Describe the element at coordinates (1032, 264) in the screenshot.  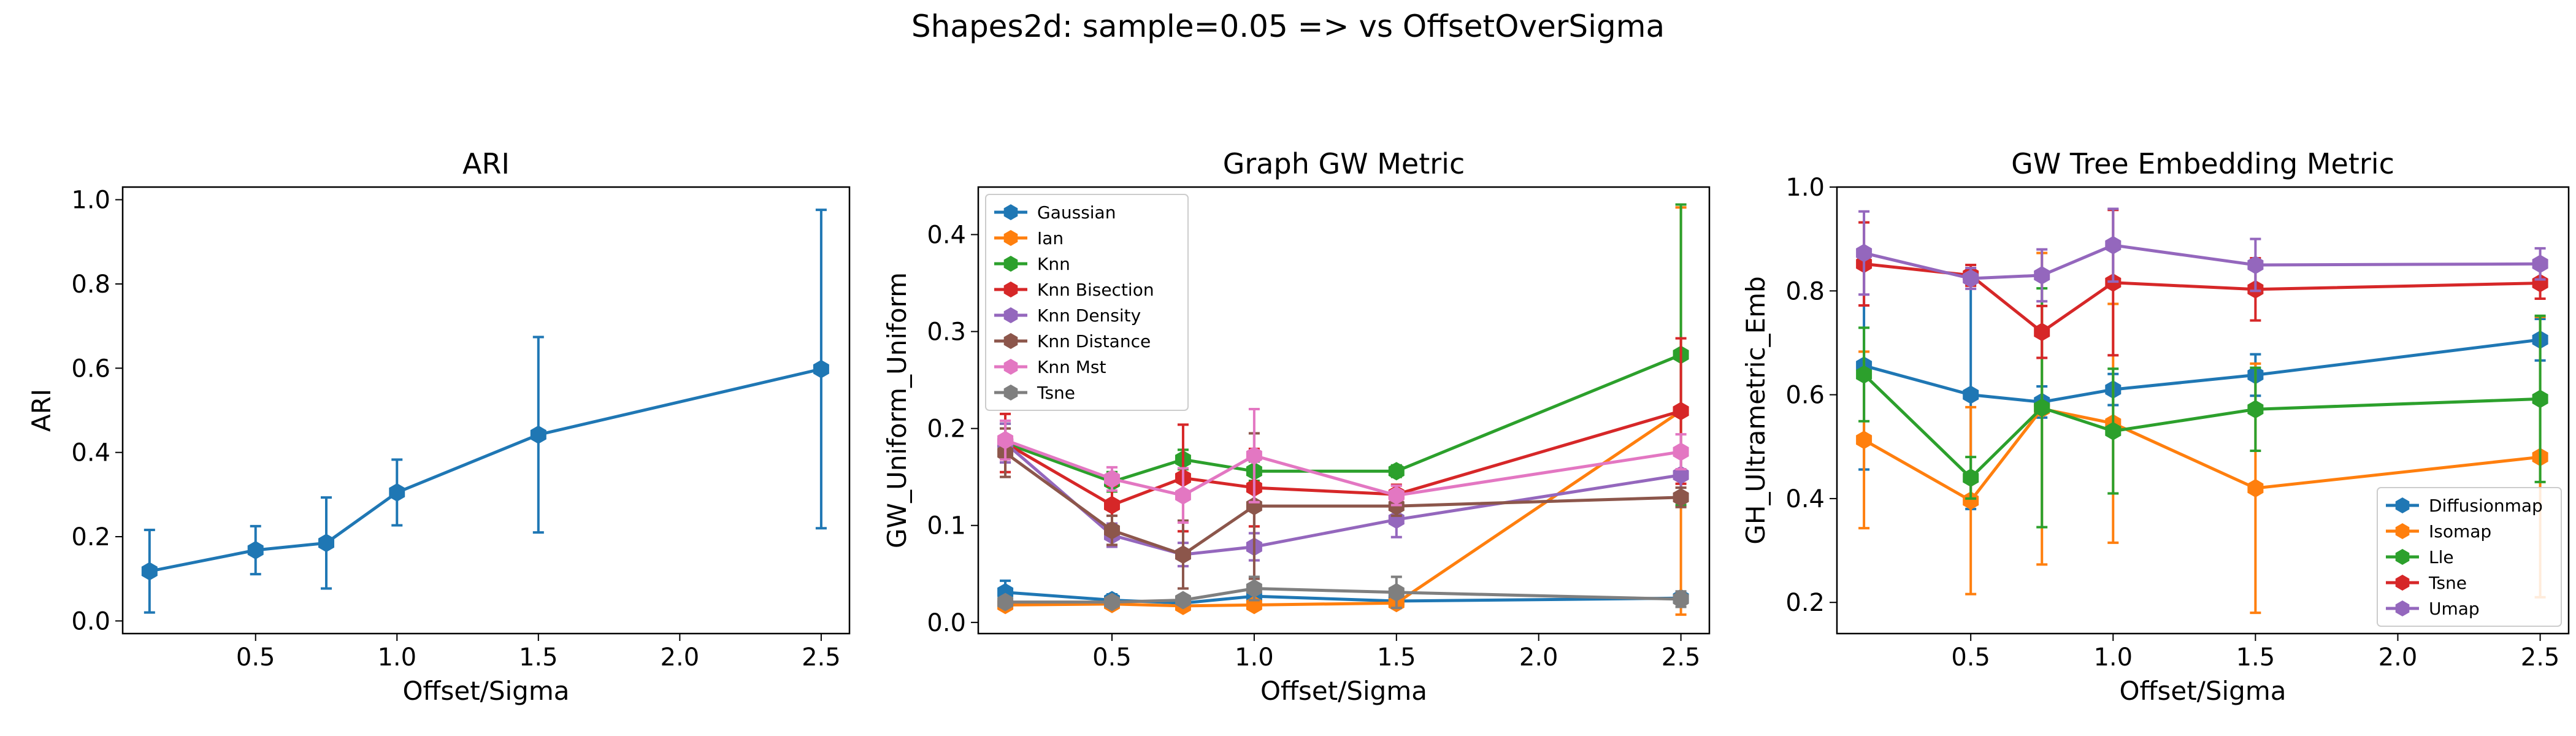
I see `legend-item: Knn` at that location.